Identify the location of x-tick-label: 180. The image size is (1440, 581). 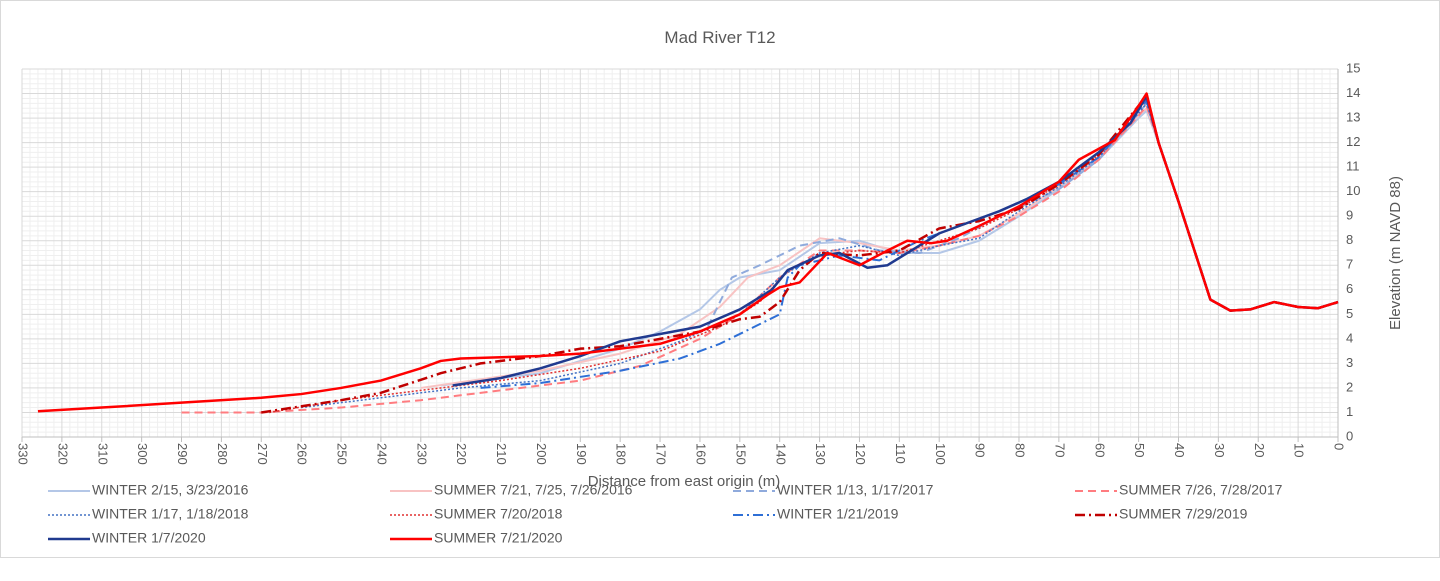
(621, 454).